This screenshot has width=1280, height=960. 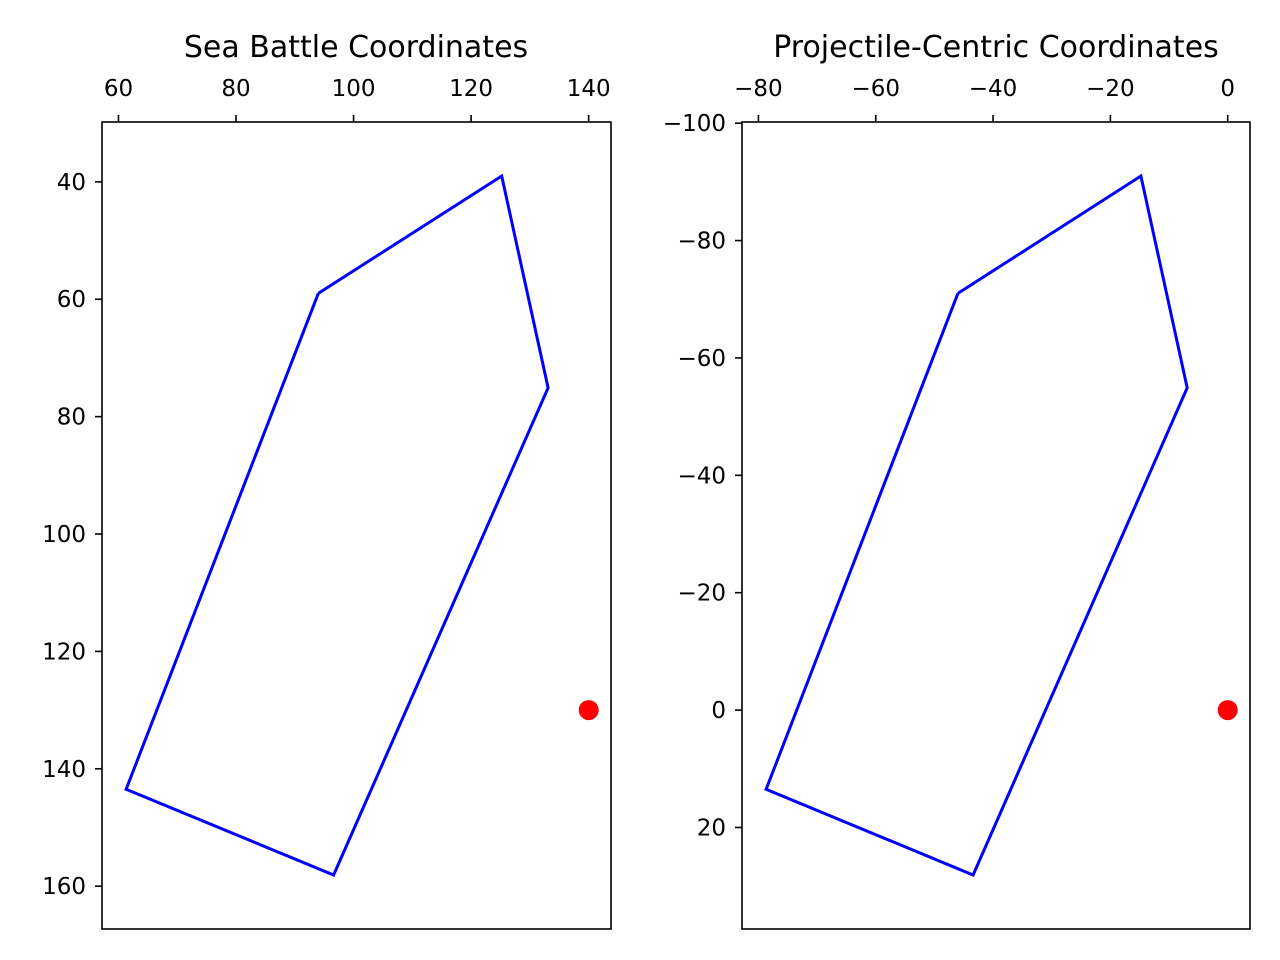 I want to click on y-tick-label: 120, so click(x=64, y=652).